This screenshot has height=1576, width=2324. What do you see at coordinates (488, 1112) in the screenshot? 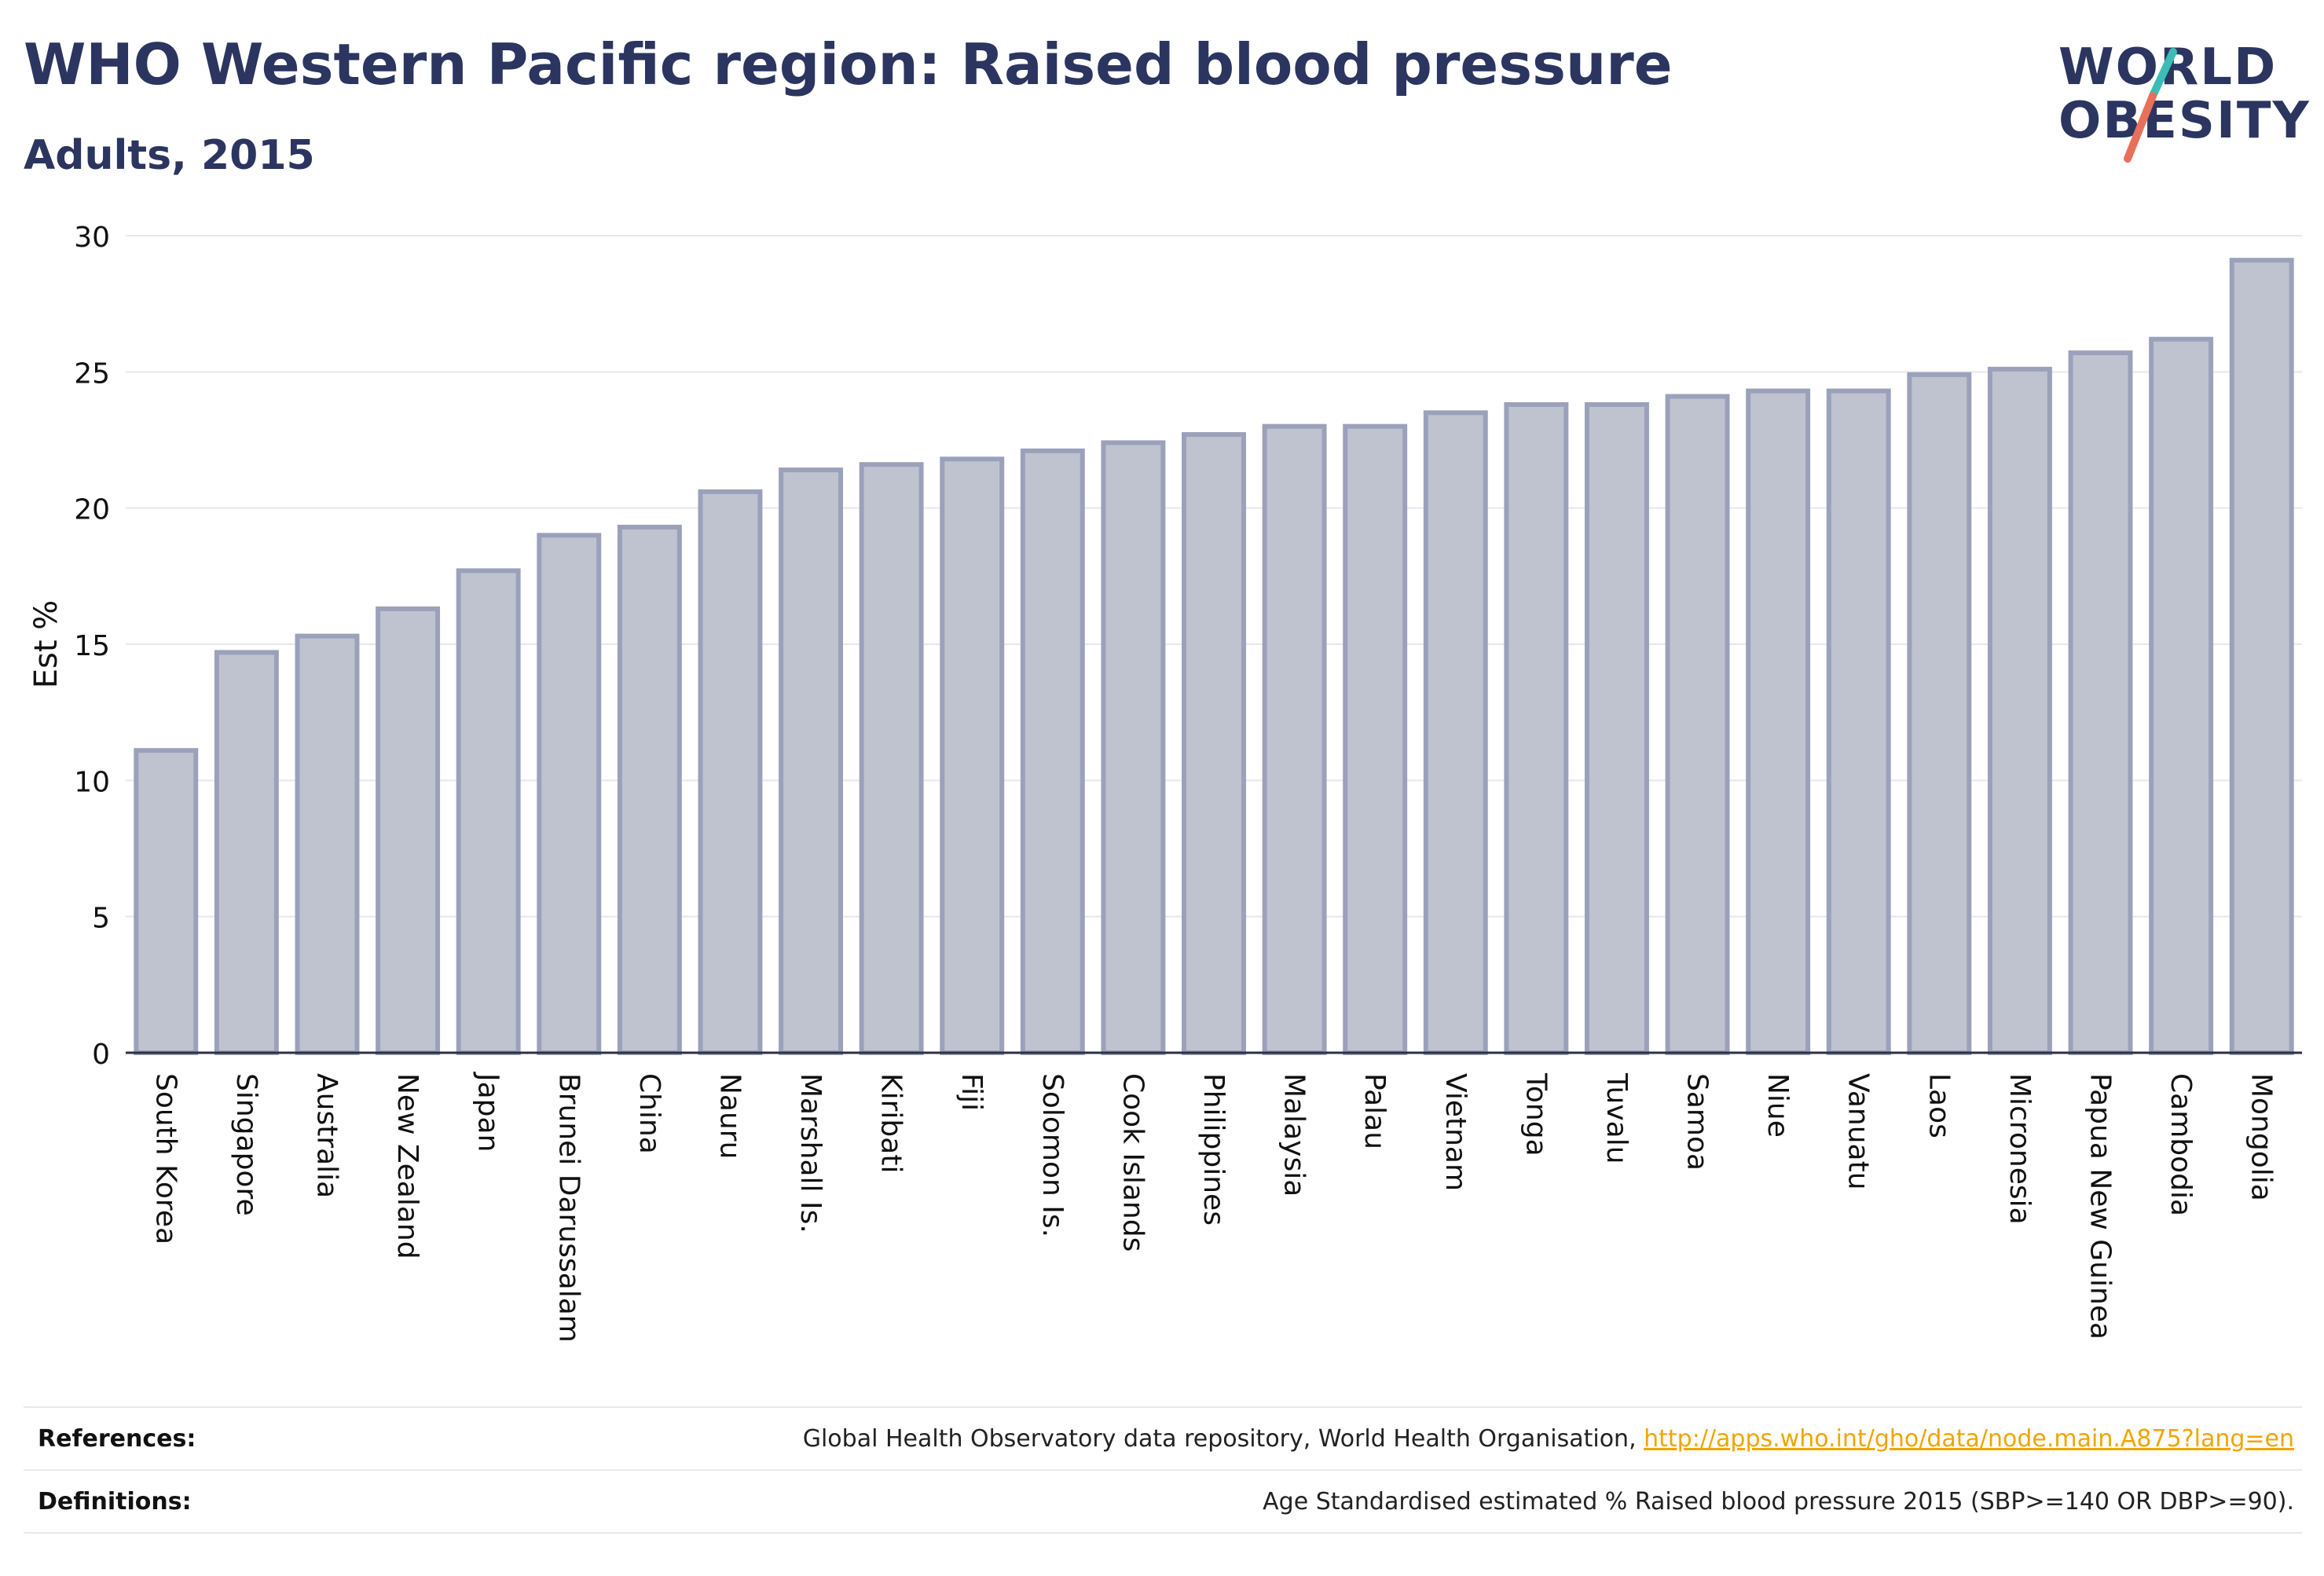
I see `x-tick-label: Japan` at bounding box center [488, 1112].